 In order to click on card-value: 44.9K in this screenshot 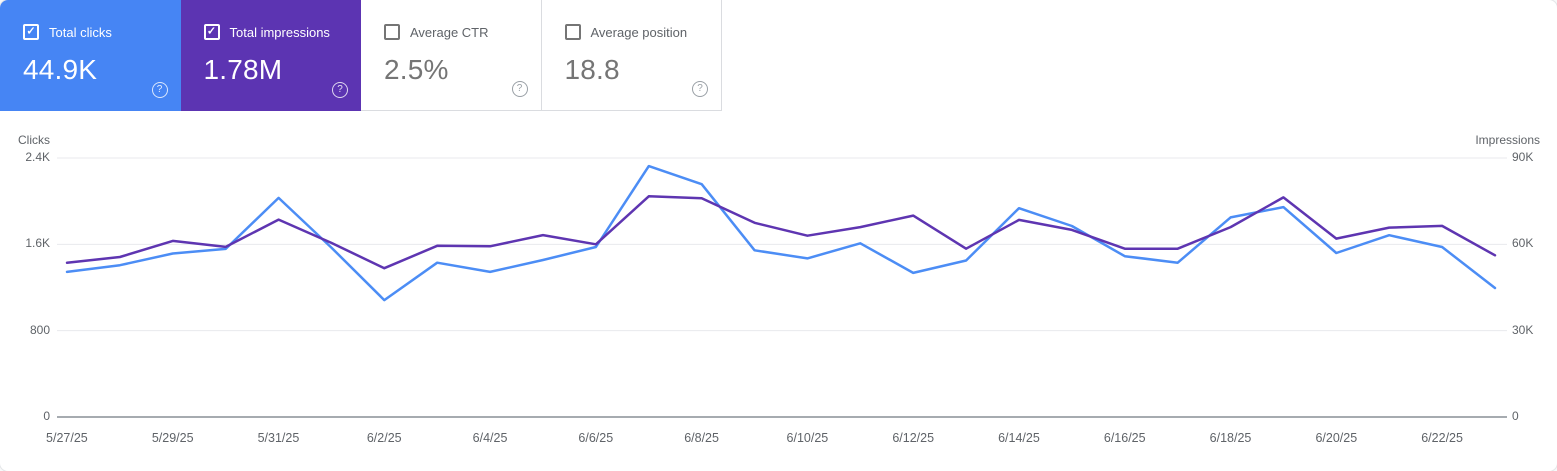, I will do `click(60, 69)`.